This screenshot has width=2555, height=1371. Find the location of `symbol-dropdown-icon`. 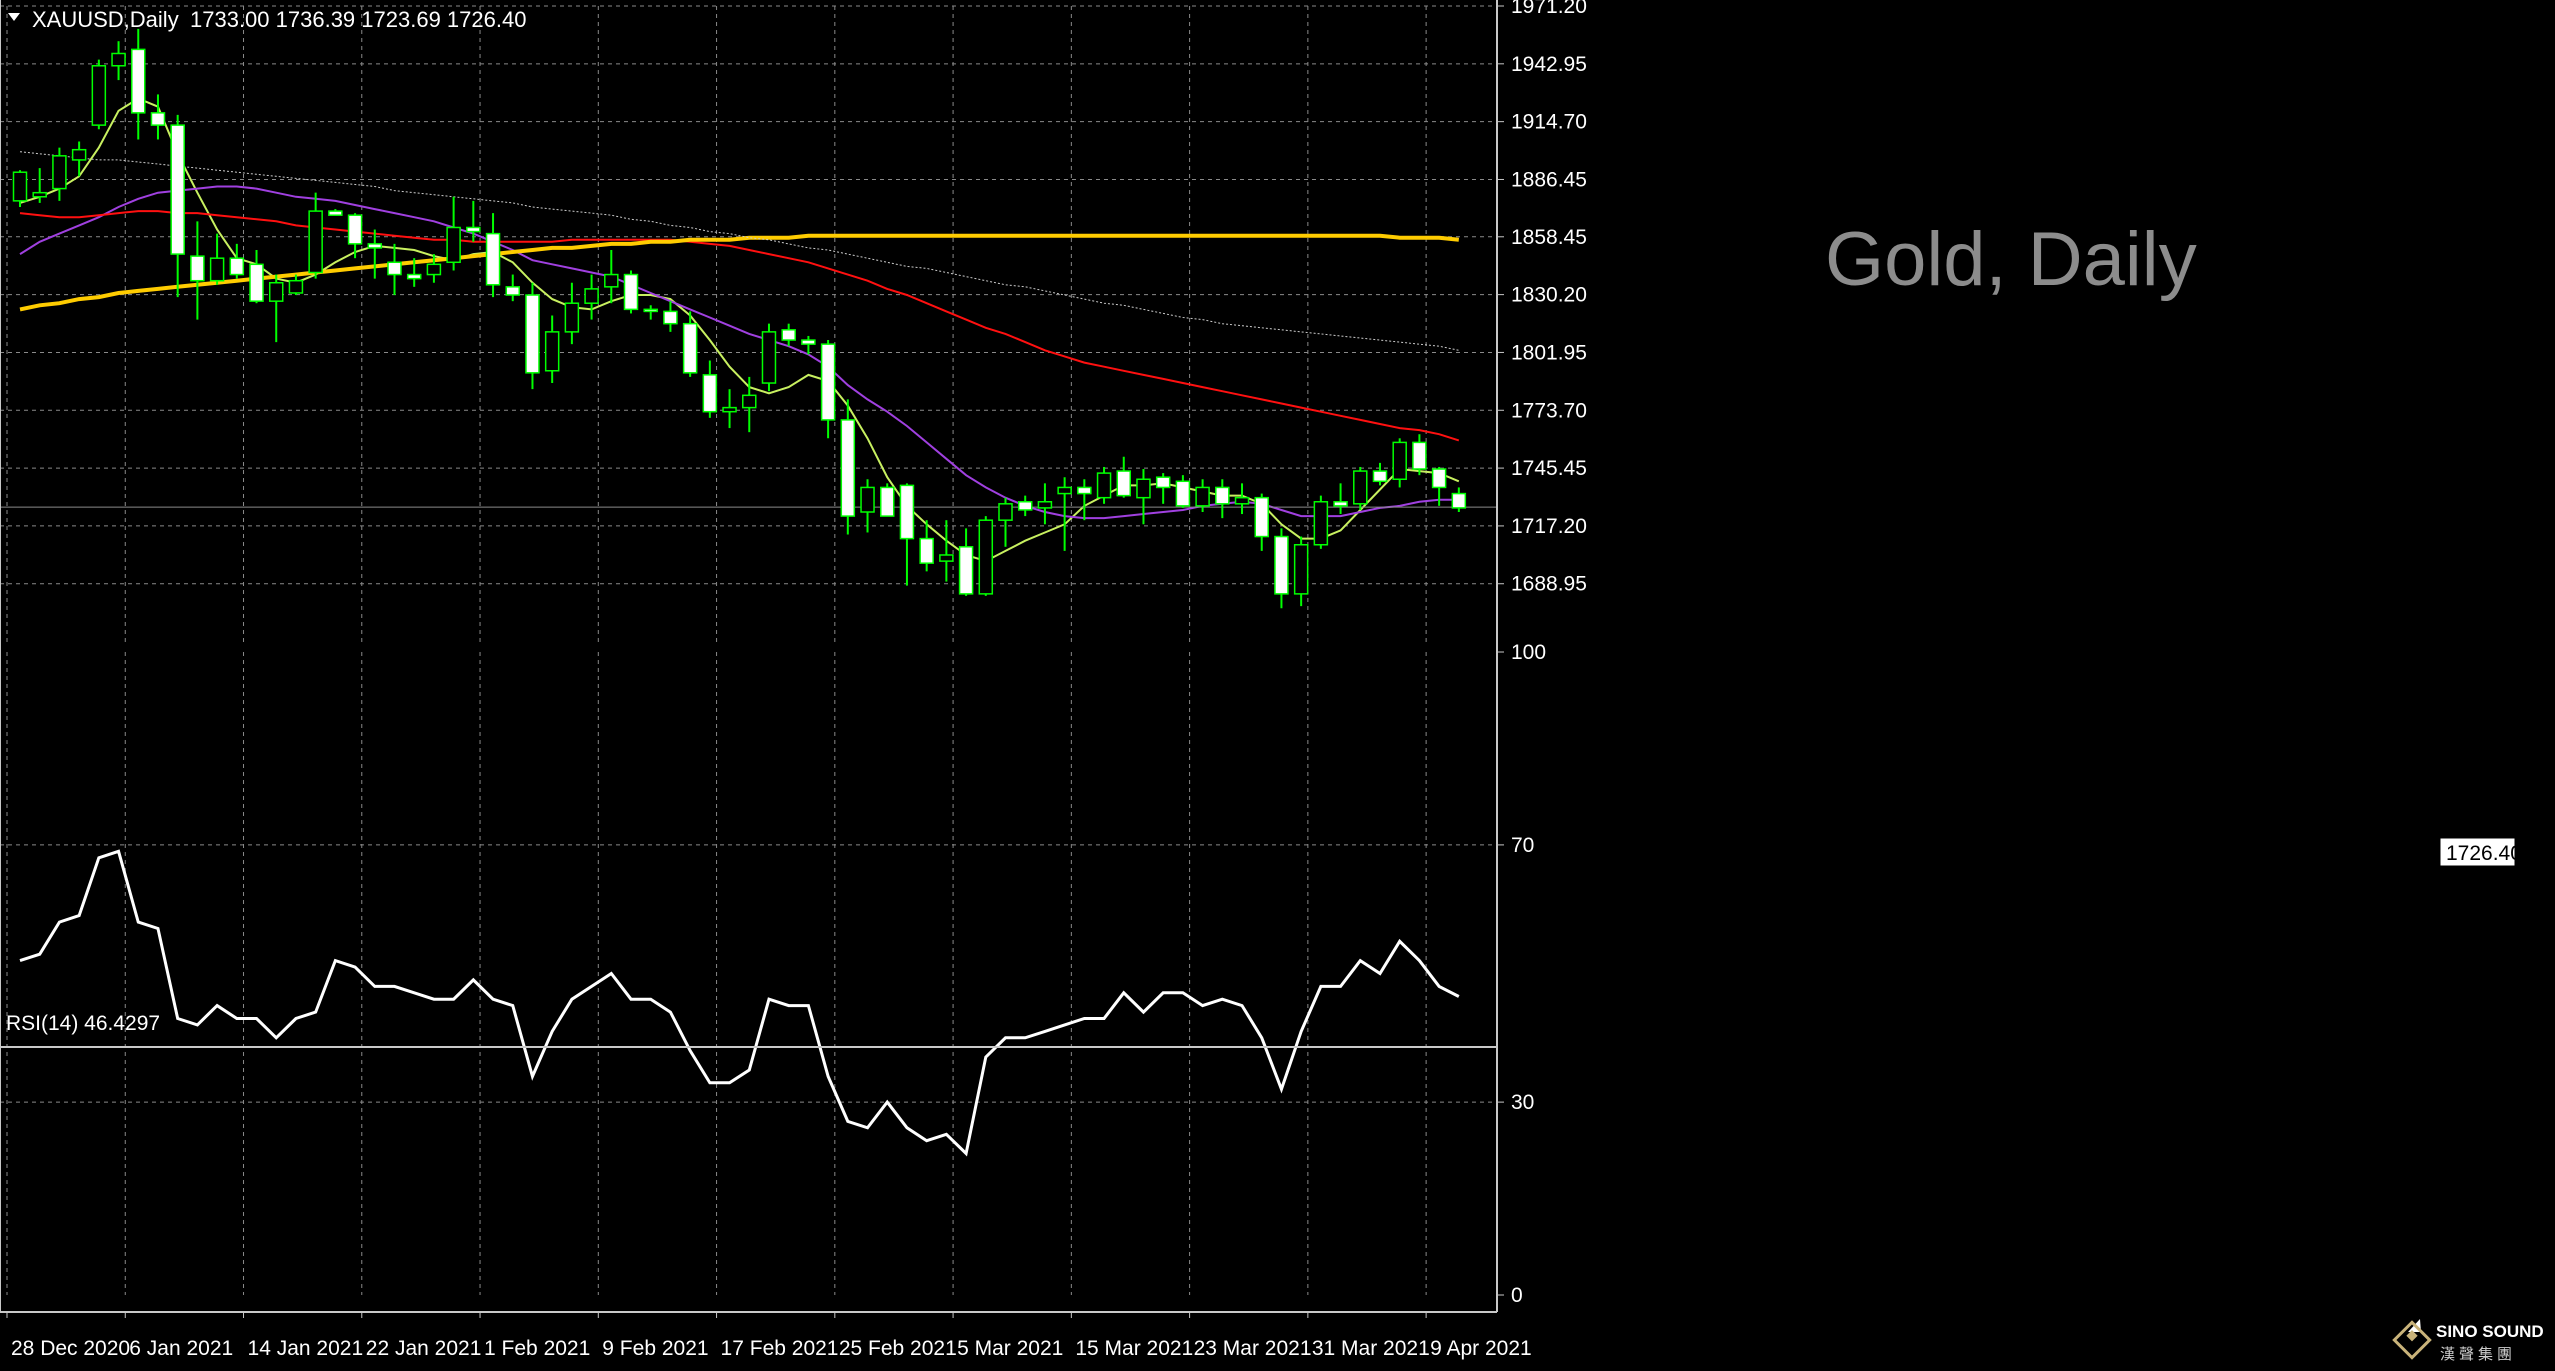

symbol-dropdown-icon is located at coordinates (14, 17).